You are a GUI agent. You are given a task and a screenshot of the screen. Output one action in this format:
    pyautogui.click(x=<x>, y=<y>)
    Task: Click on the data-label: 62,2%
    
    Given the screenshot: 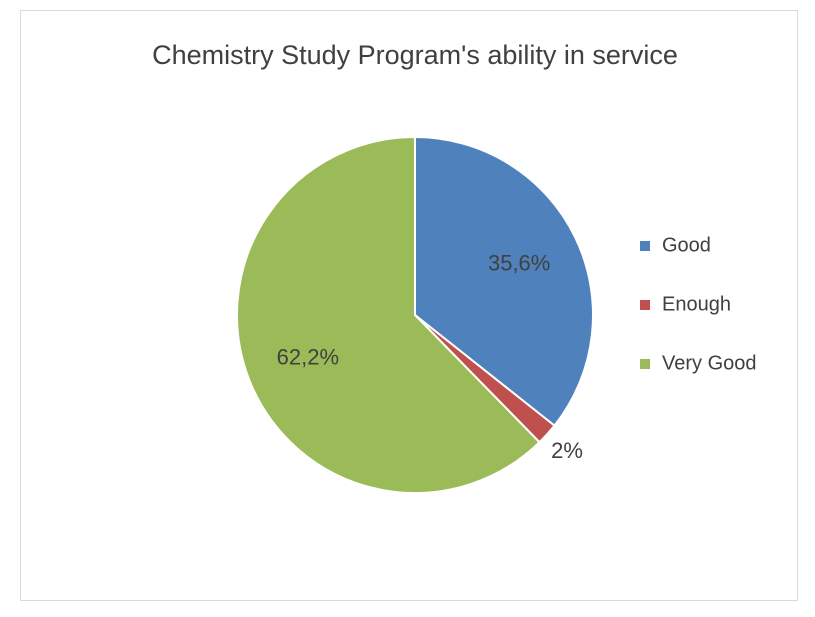 What is the action you would take?
    pyautogui.click(x=308, y=356)
    